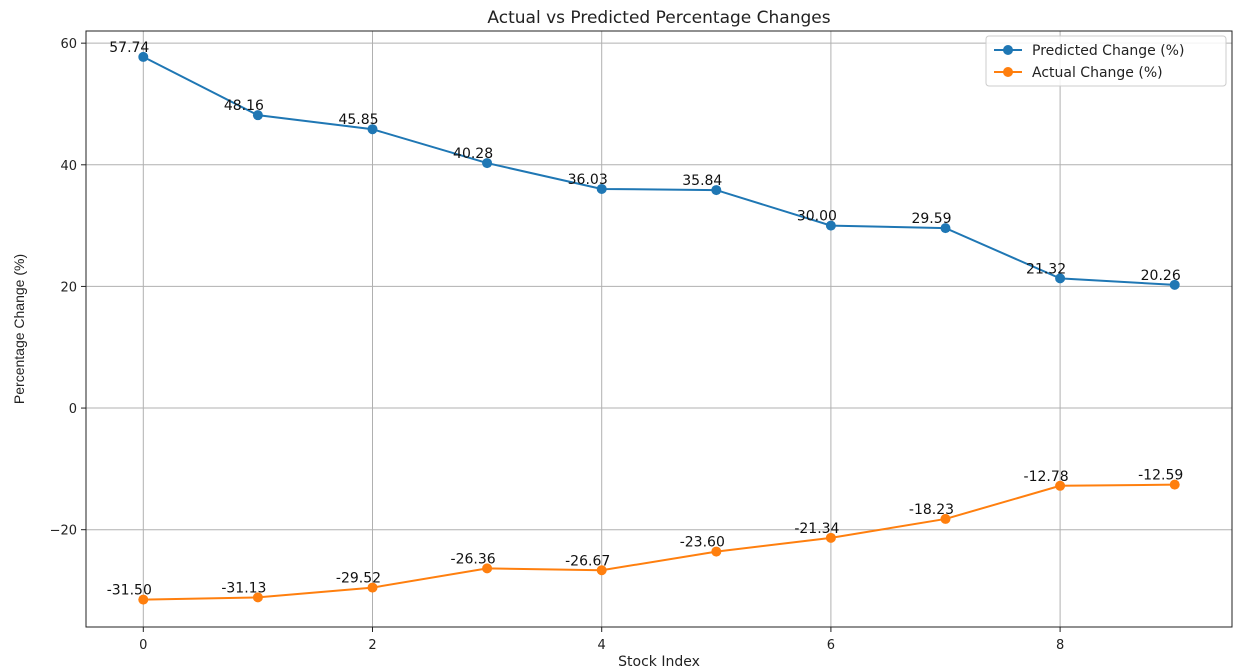  I want to click on legend-item: Actual Change (%), so click(1078, 73).